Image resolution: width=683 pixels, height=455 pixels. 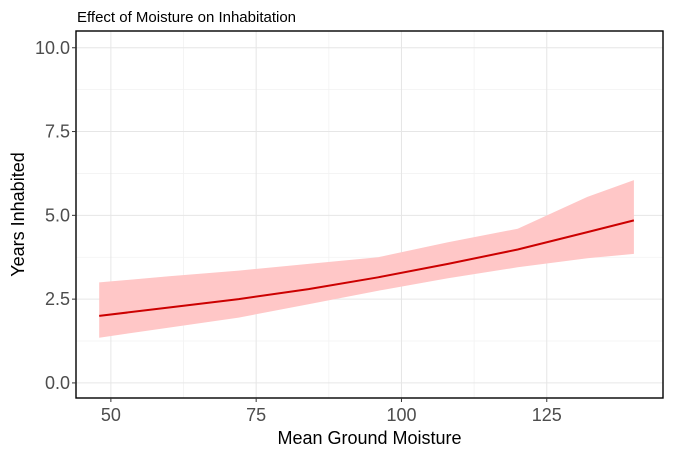 I want to click on y-tick-label: 2.5, so click(x=57, y=299).